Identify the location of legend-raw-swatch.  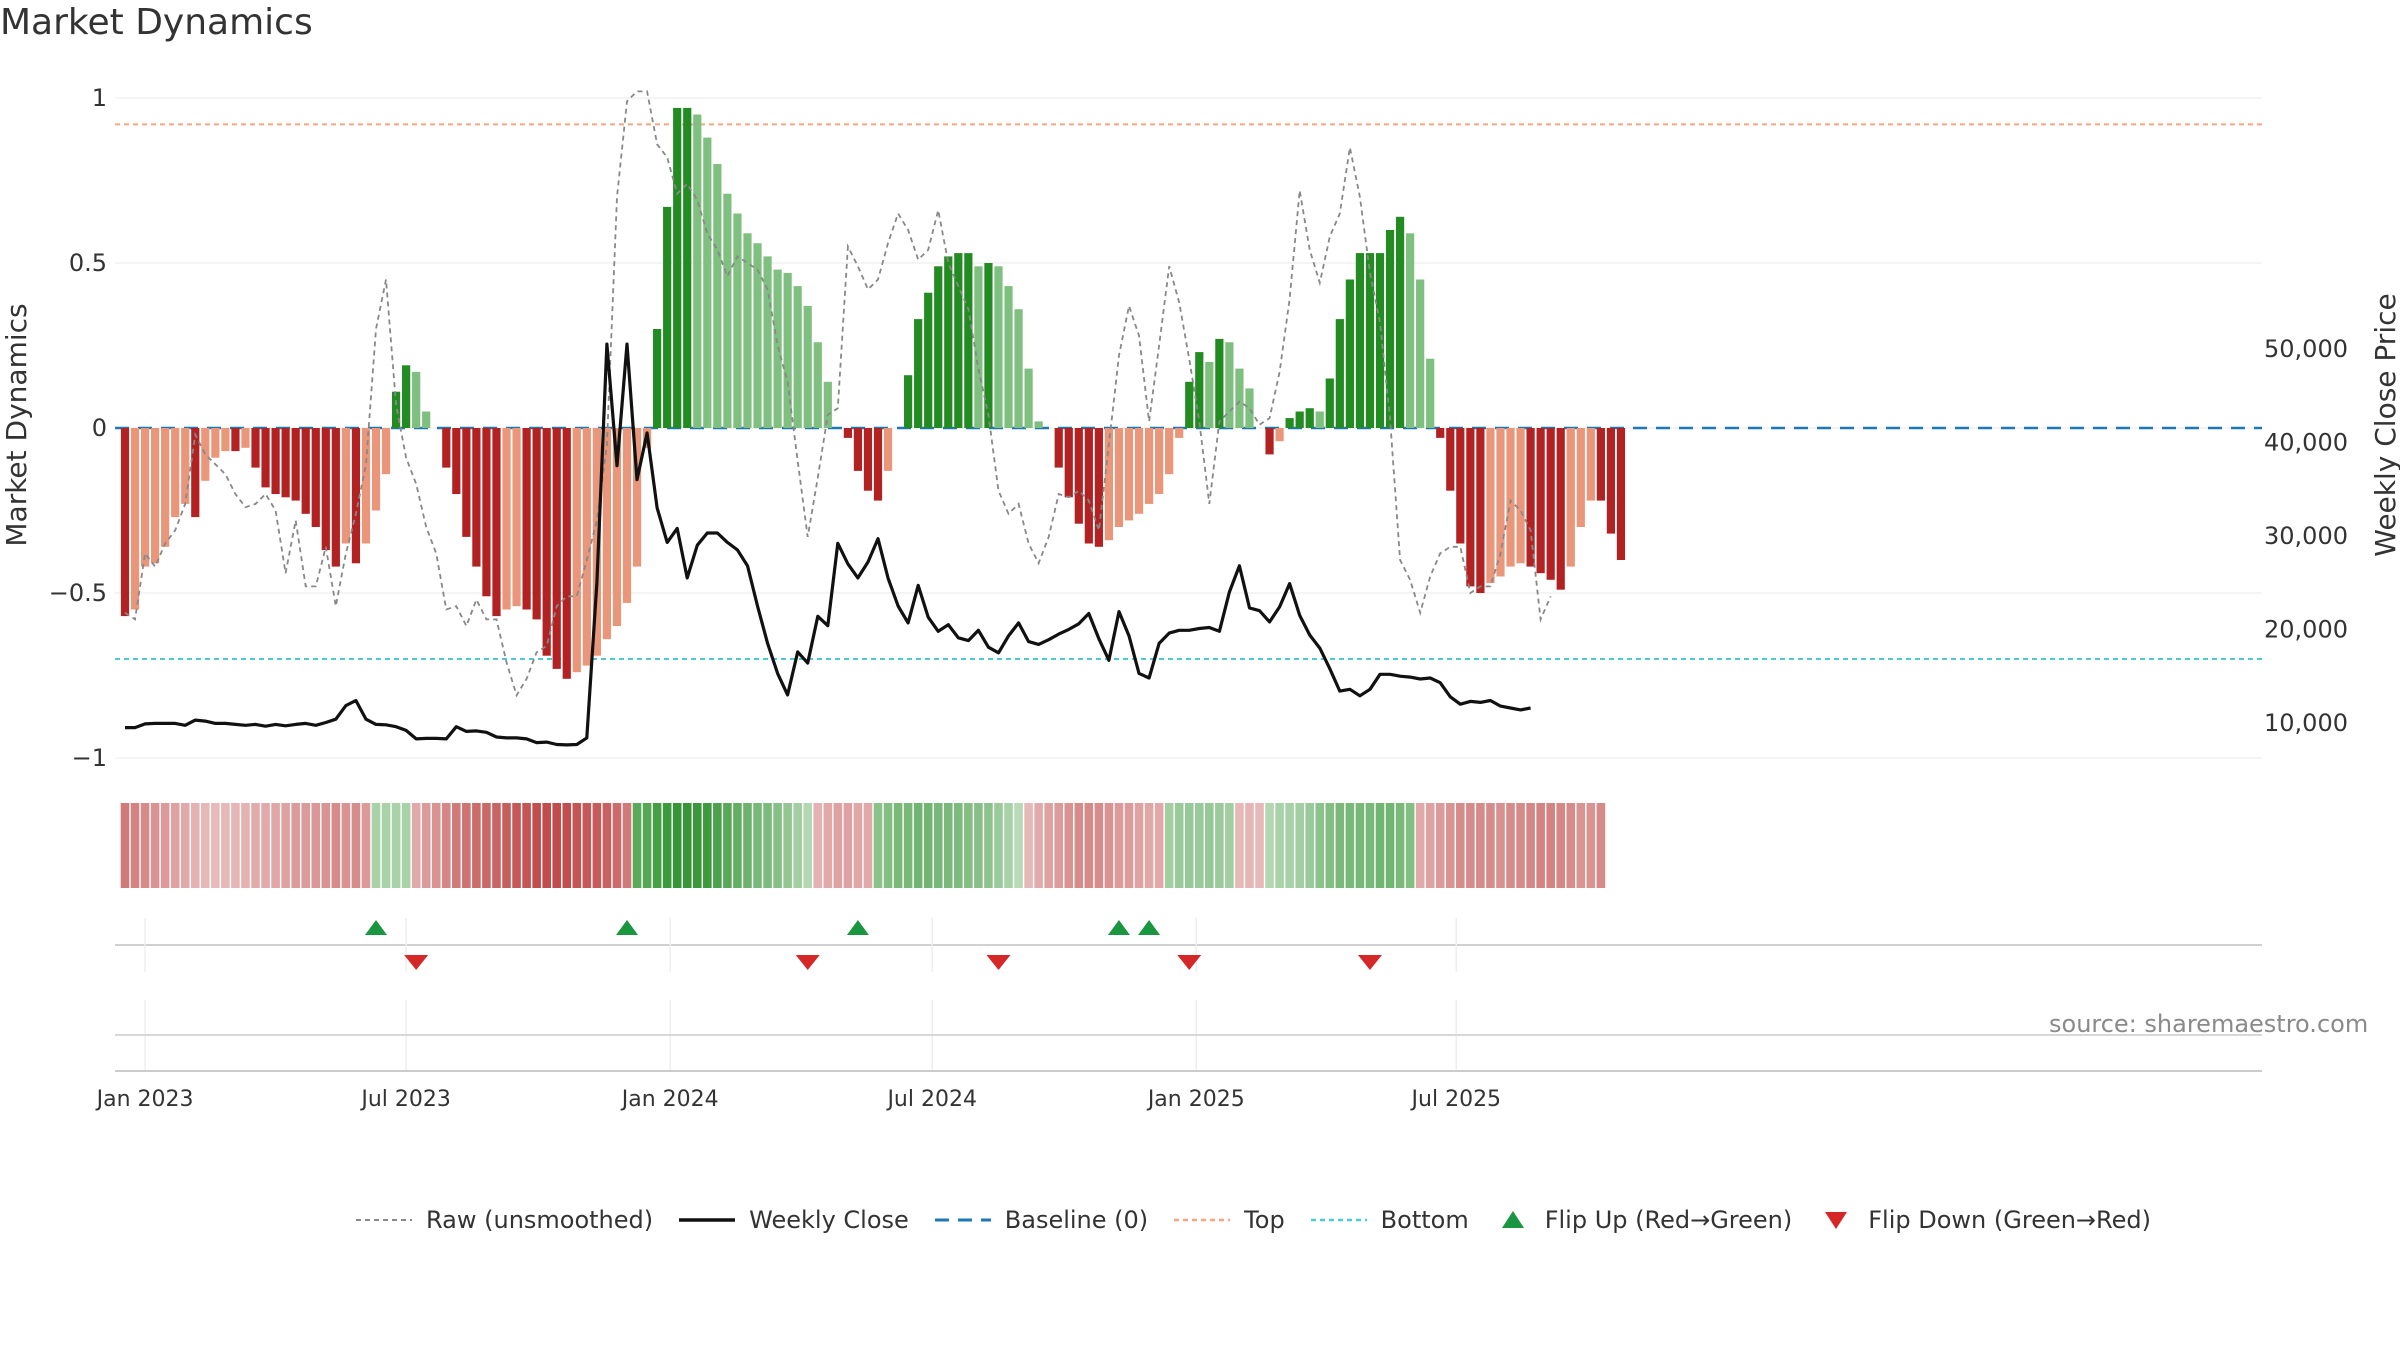
(384, 1220).